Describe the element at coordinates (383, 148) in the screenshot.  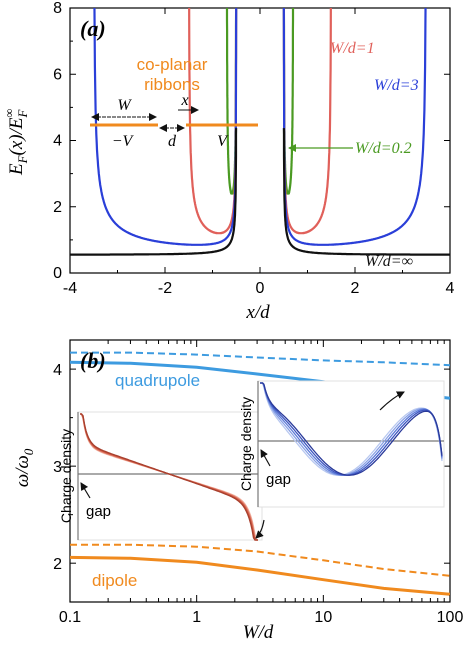
I see `label-w-d-0-2: W/d=0.2` at that location.